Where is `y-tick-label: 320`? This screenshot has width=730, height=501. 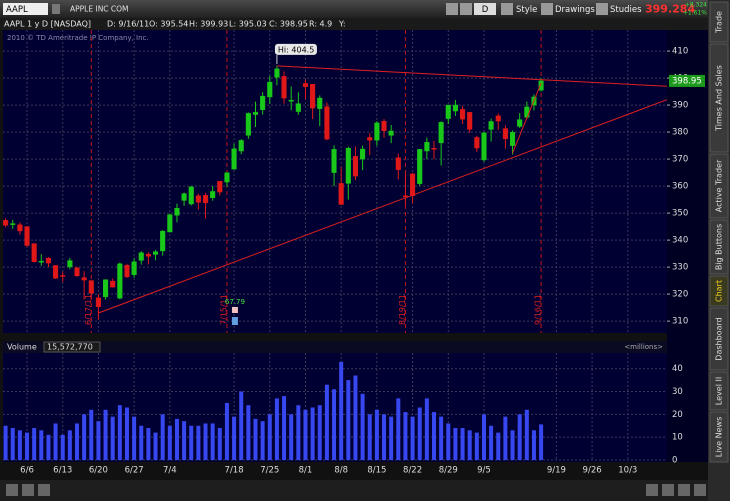 y-tick-label: 320 is located at coordinates (680, 295).